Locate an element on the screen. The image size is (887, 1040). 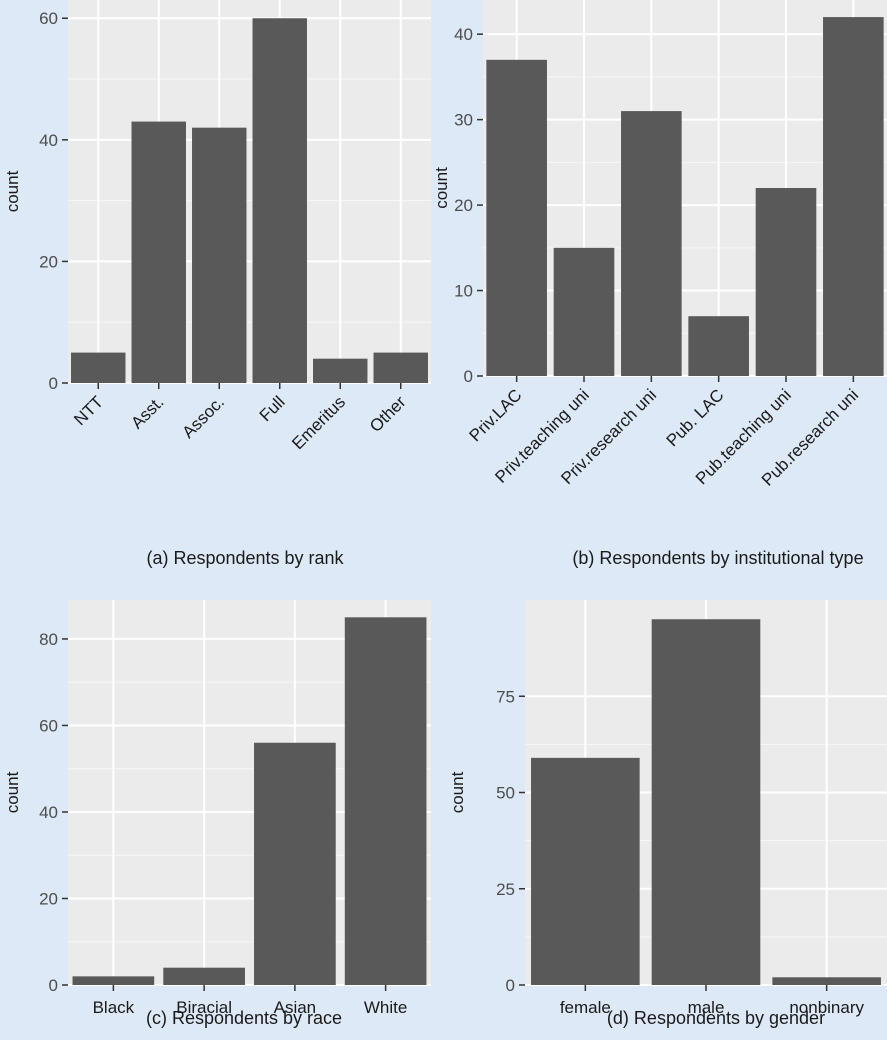
caption-rank: (a) Respondents by rank is located at coordinates (245, 558).